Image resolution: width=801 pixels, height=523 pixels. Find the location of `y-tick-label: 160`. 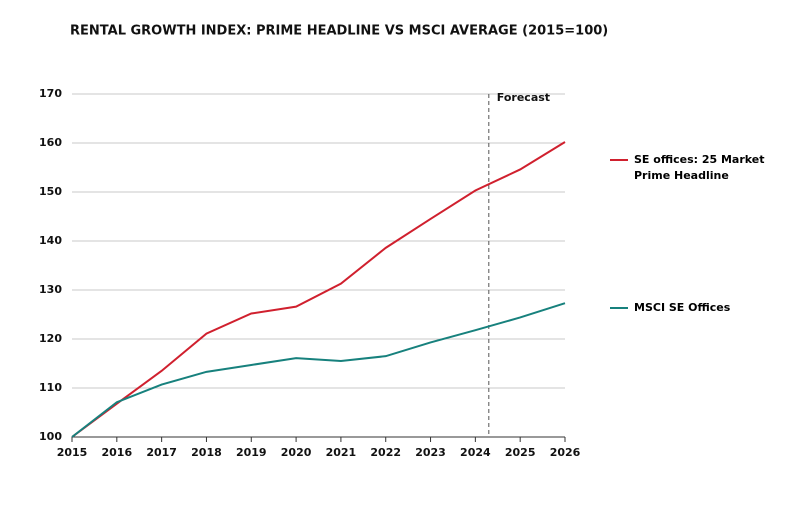

y-tick-label: 160 is located at coordinates (50, 142).